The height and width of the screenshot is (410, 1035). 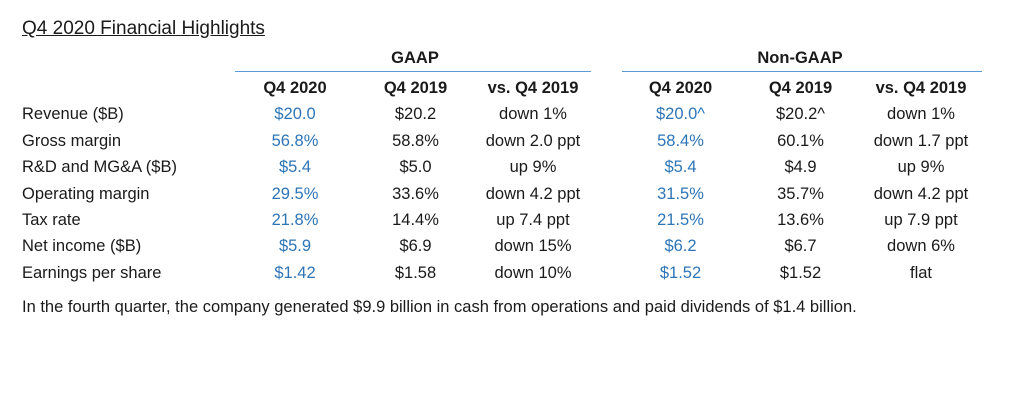 I want to click on non-gaap-q4-2019-value: $1.52, so click(x=800, y=272).